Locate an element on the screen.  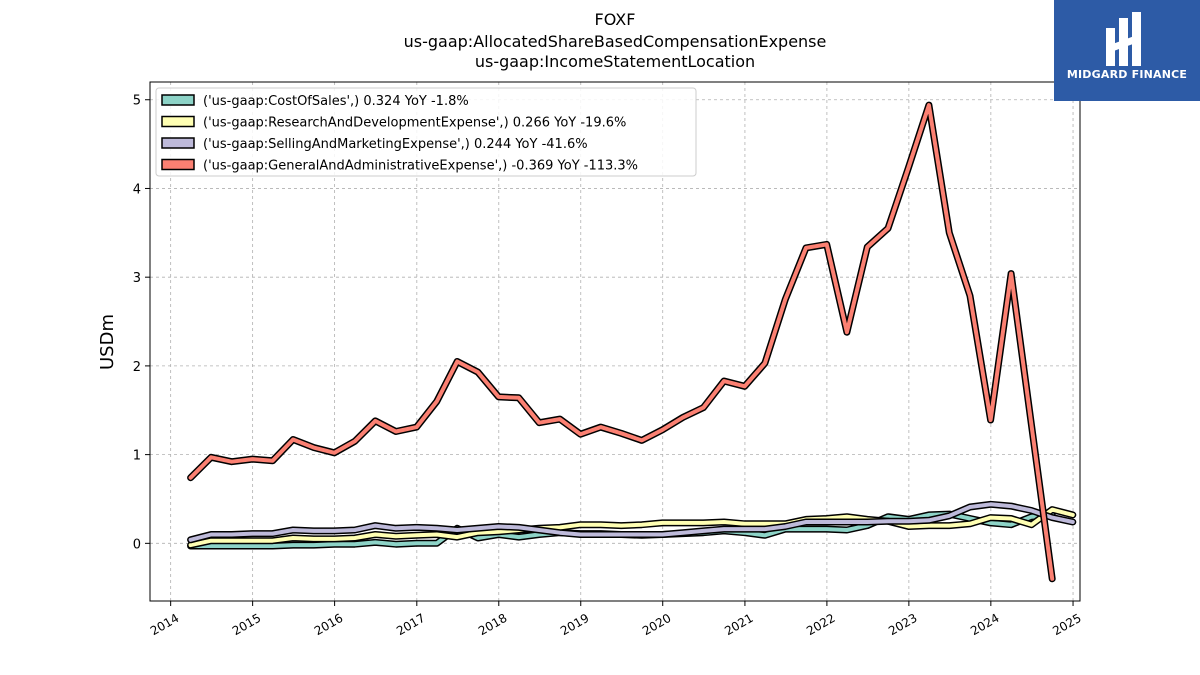
x-tick-label: 2016 is located at coordinates (328, 624).